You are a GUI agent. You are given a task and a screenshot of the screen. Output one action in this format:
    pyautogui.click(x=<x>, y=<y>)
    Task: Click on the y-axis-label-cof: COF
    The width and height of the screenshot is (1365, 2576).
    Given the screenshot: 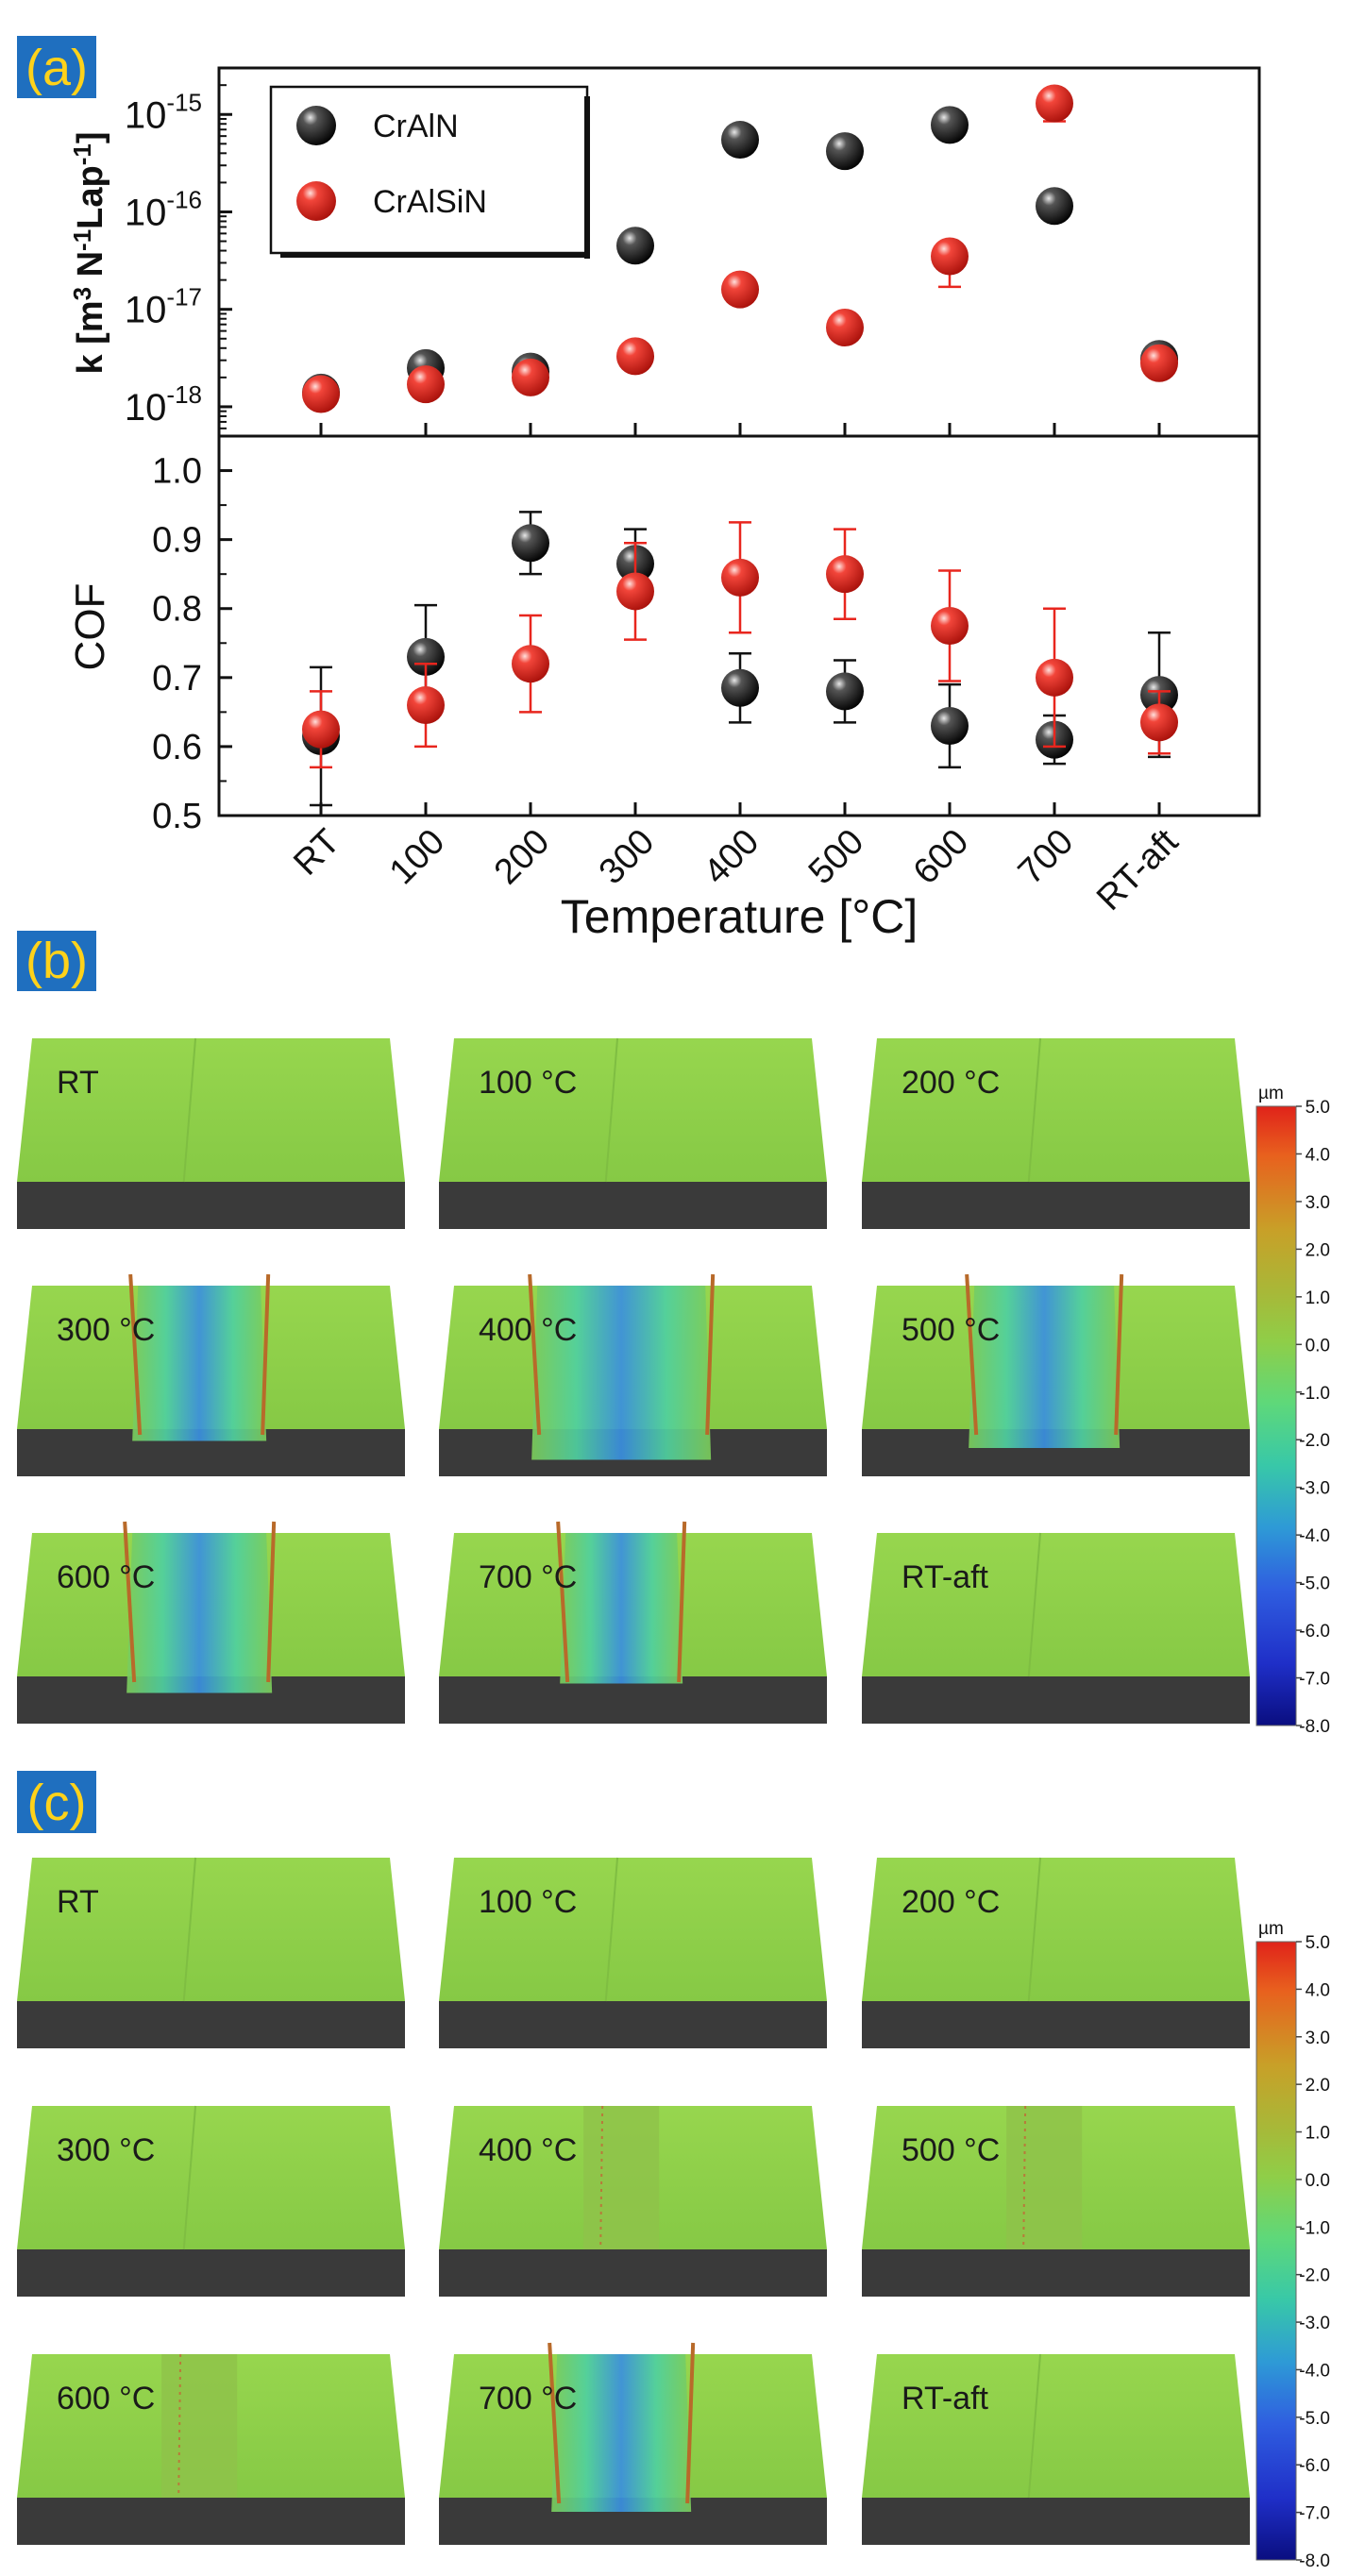 What is the action you would take?
    pyautogui.click(x=90, y=627)
    